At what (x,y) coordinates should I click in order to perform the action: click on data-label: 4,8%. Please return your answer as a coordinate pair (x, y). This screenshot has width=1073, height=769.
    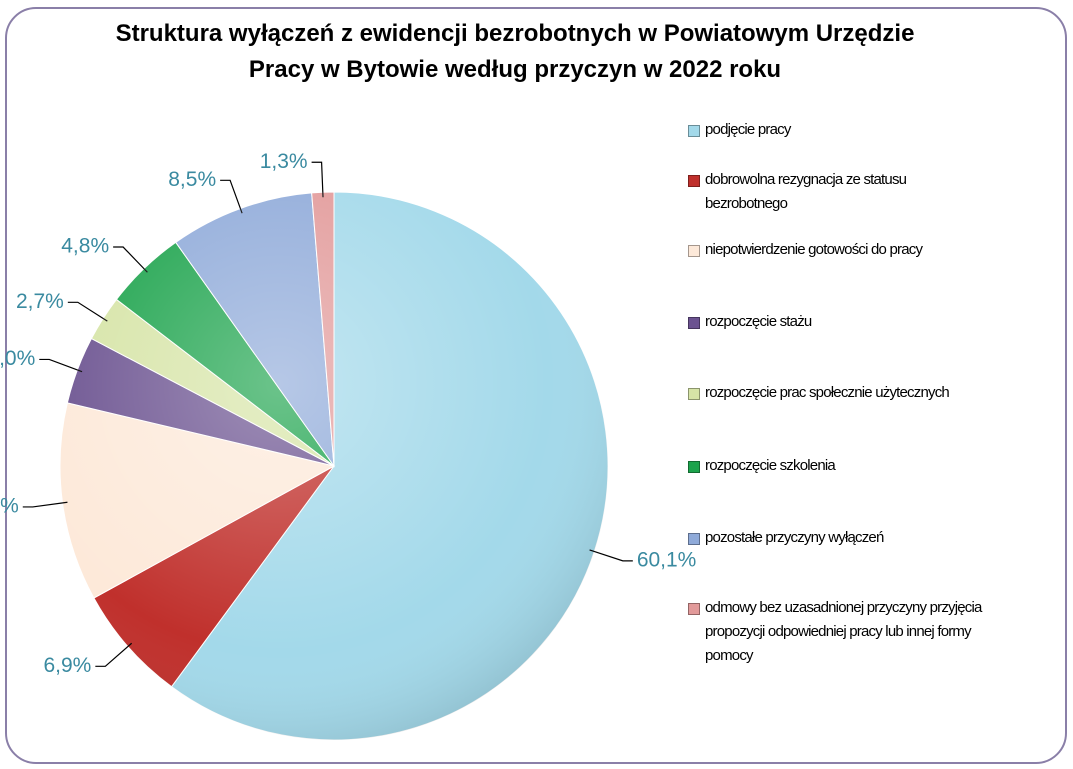
    Looking at the image, I should click on (85, 246).